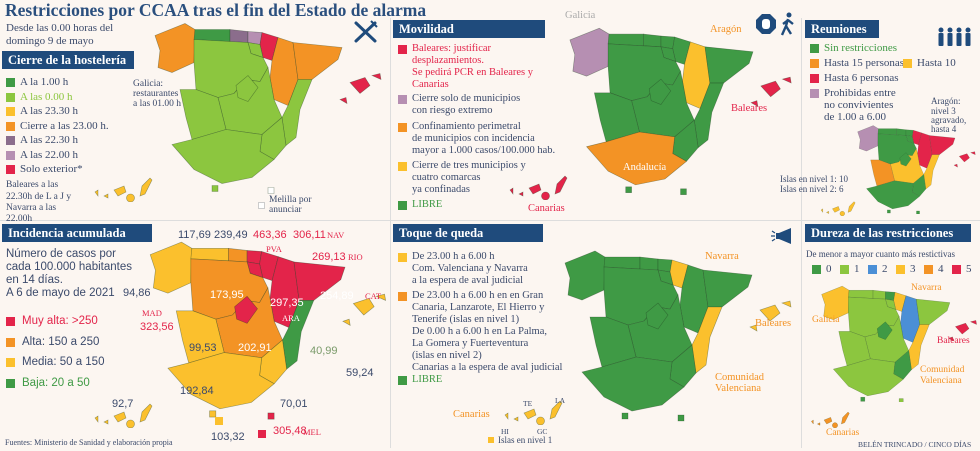  I want to click on legend-line: Canarias, so click(430, 84).